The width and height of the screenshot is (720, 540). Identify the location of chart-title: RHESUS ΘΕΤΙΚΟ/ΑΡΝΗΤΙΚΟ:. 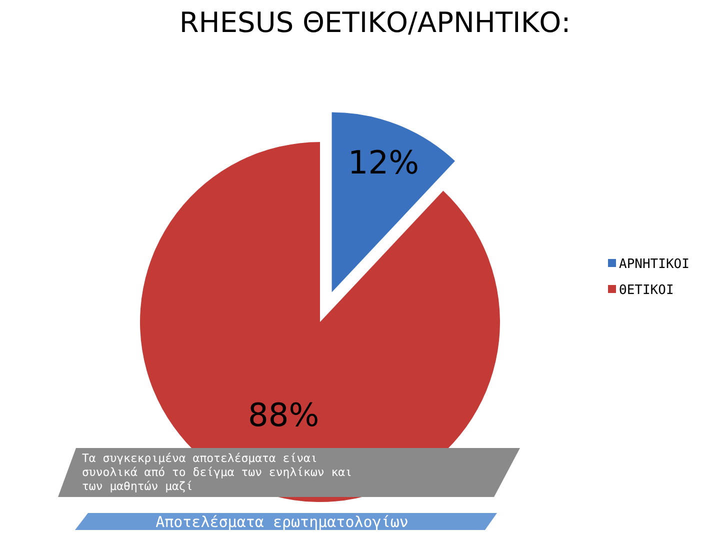
(375, 22).